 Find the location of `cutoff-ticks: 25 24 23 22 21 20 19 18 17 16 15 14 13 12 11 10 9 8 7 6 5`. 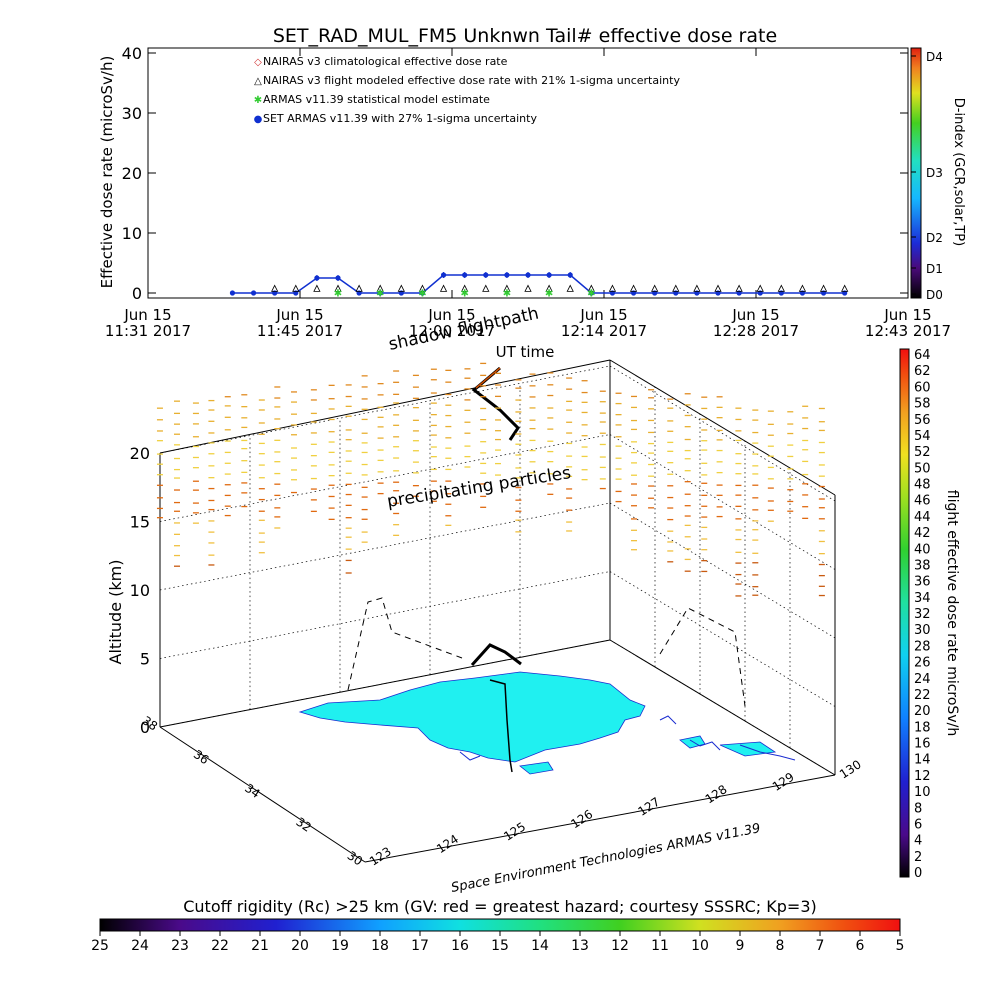

cutoff-ticks: 25 24 23 22 21 20 19 18 17 16 15 14 13 12 11 10 9 8 7 6 5 is located at coordinates (497, 942).